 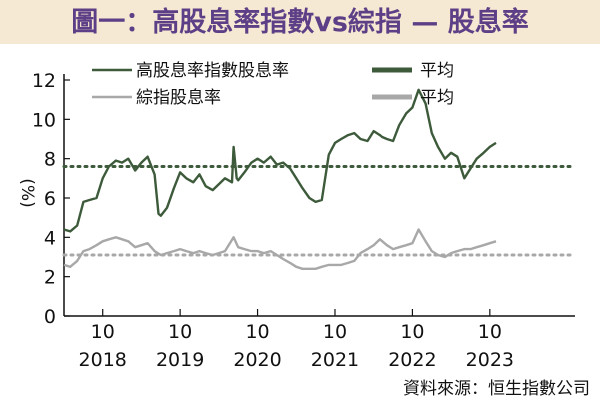 What do you see at coordinates (50, 160) in the screenshot?
I see `y-tick-label: 8` at bounding box center [50, 160].